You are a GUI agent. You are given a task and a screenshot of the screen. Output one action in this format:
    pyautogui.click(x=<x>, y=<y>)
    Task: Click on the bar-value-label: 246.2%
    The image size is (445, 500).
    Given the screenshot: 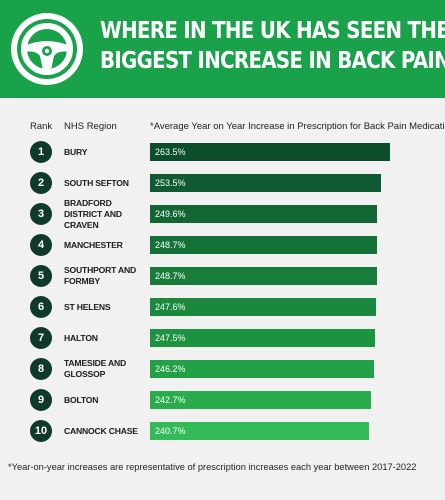 What is the action you would take?
    pyautogui.click(x=170, y=369)
    